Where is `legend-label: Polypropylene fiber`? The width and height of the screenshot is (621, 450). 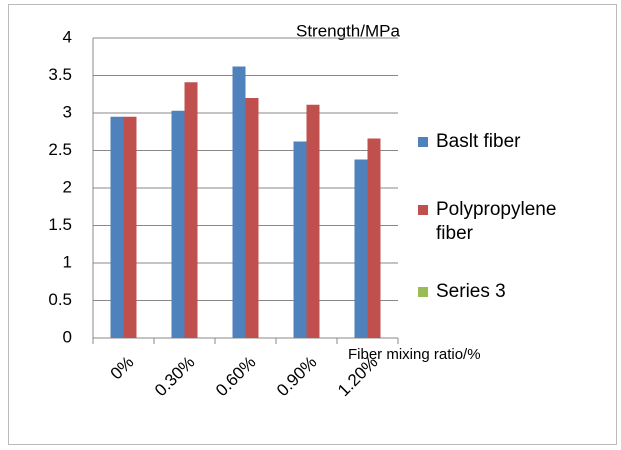 legend-label: Polypropylene fiber is located at coordinates (496, 221).